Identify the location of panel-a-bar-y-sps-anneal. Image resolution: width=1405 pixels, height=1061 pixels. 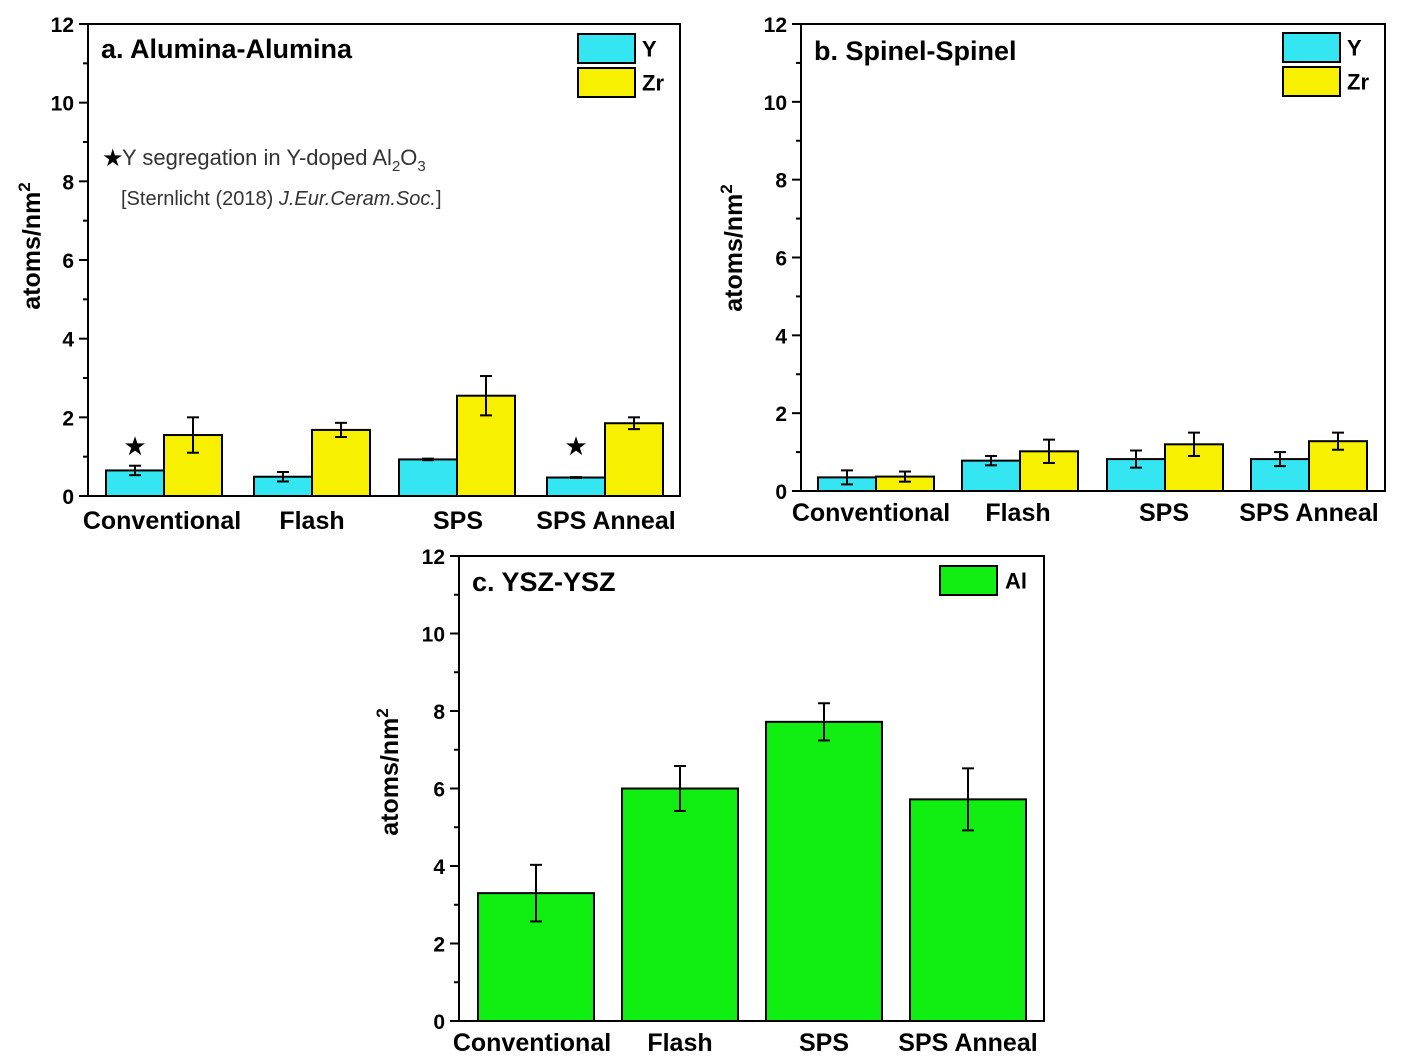
(576, 487).